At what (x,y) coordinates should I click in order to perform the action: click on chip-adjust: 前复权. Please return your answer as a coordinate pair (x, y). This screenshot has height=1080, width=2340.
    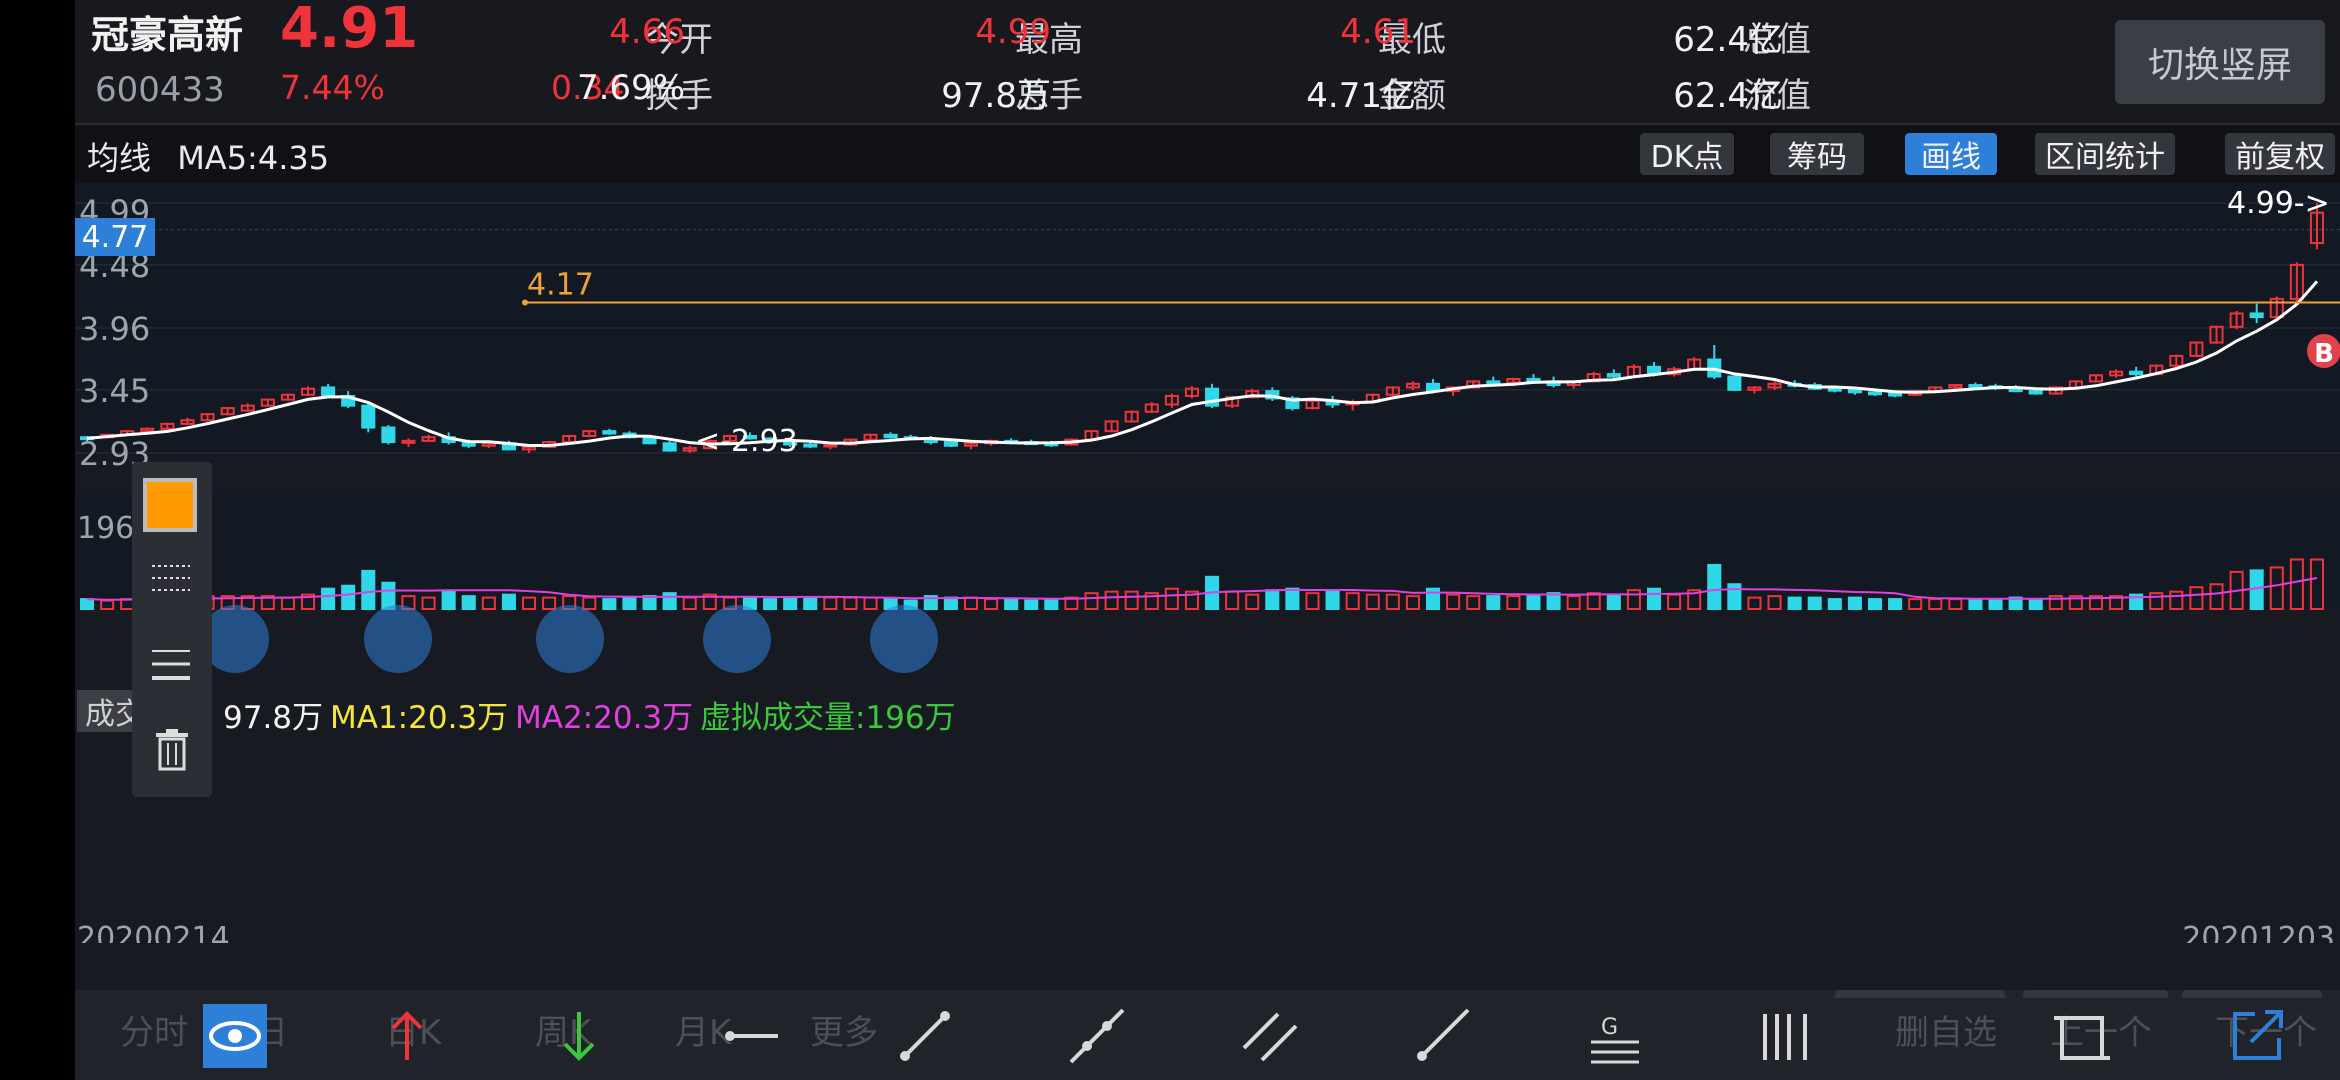
    Looking at the image, I should click on (2280, 154).